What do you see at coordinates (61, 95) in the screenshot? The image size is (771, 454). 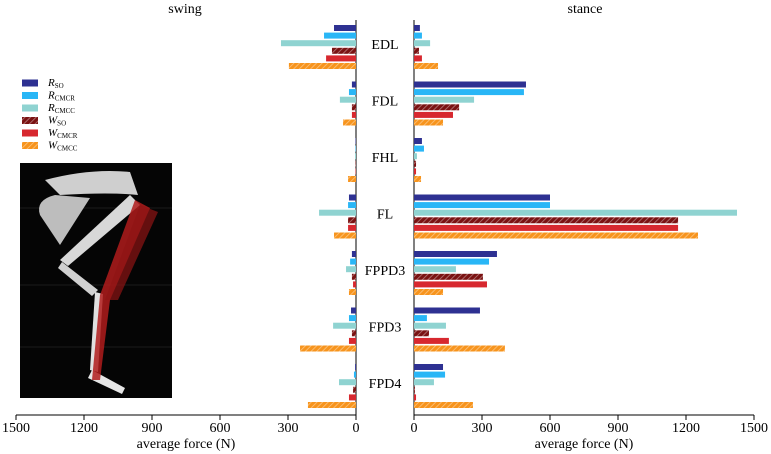 I see `legend-label: RCMCR` at bounding box center [61, 95].